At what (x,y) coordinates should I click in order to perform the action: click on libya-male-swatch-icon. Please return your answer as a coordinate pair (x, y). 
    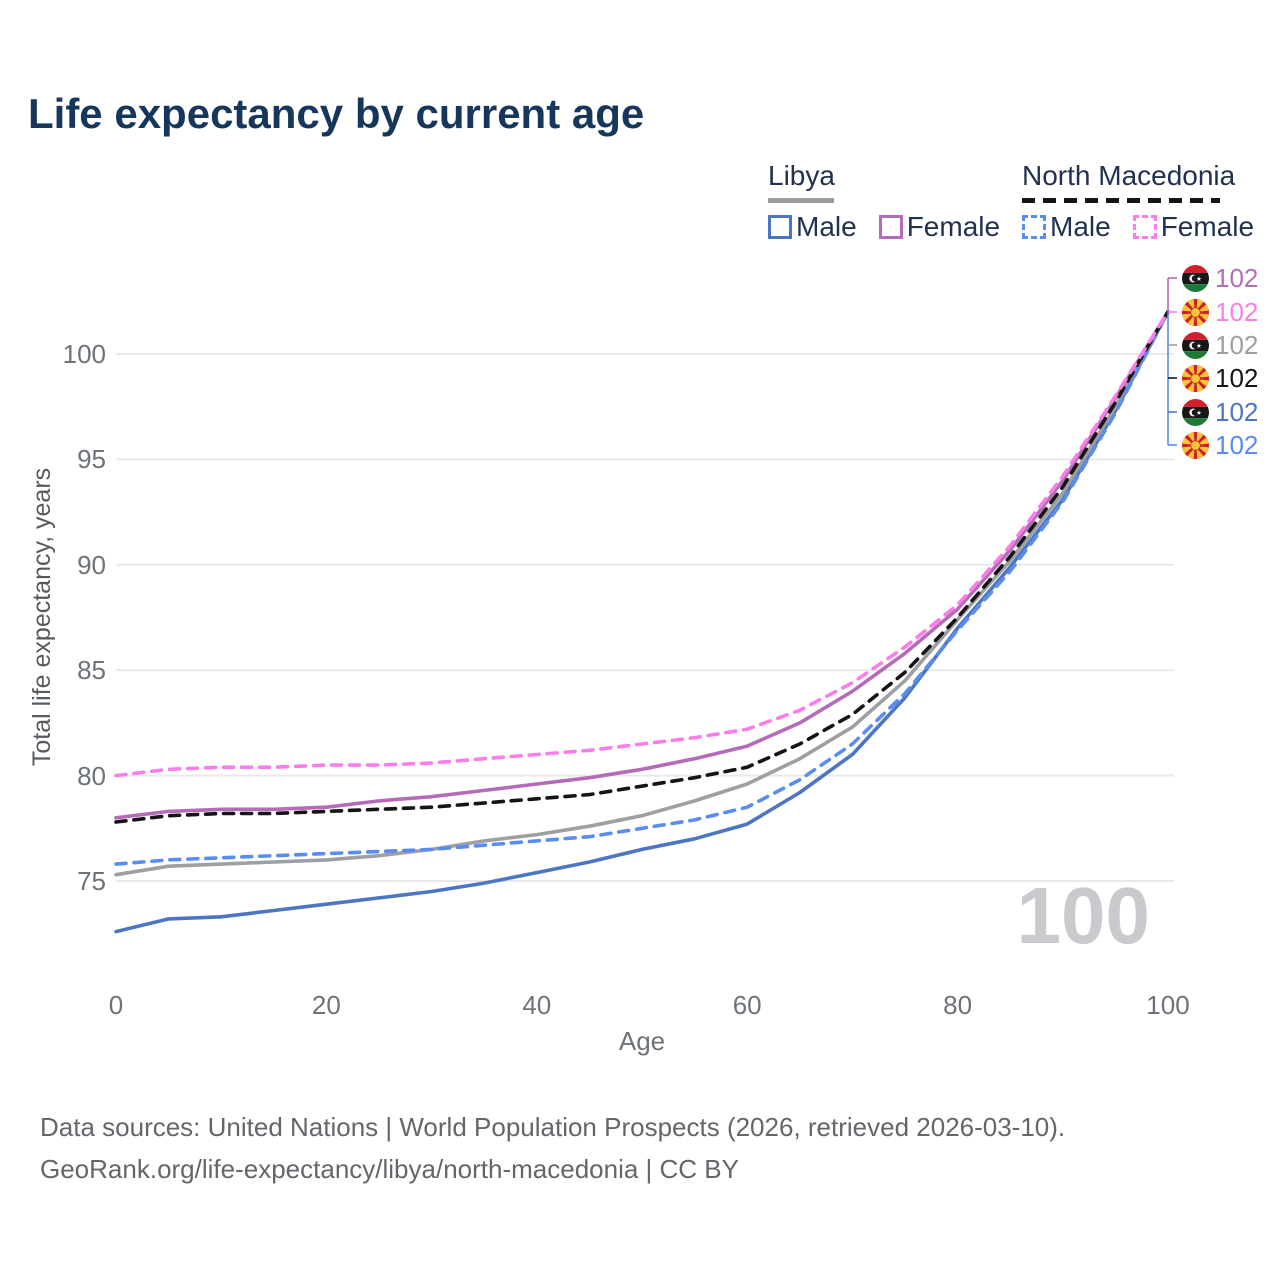
    Looking at the image, I should click on (780, 227).